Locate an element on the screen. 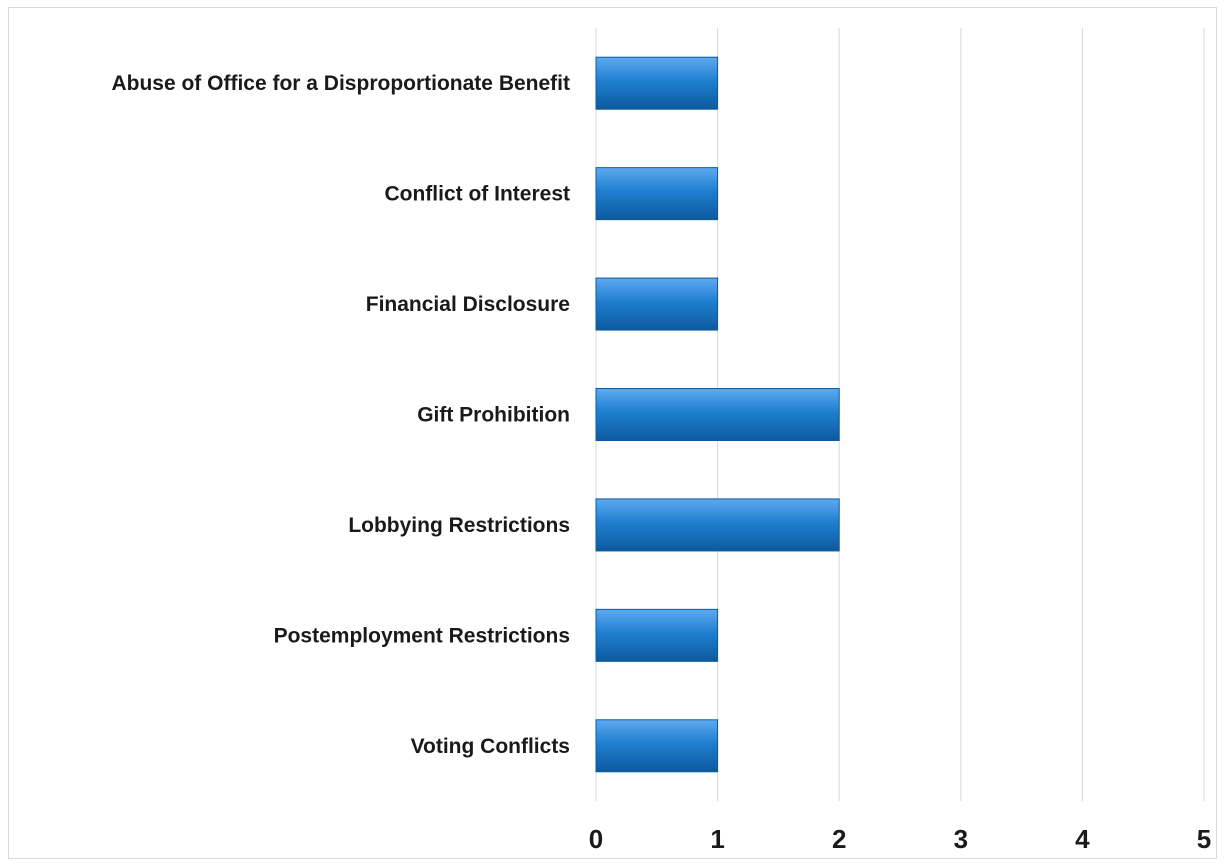  category-label: Lobbying Restrictions is located at coordinates (459, 525).